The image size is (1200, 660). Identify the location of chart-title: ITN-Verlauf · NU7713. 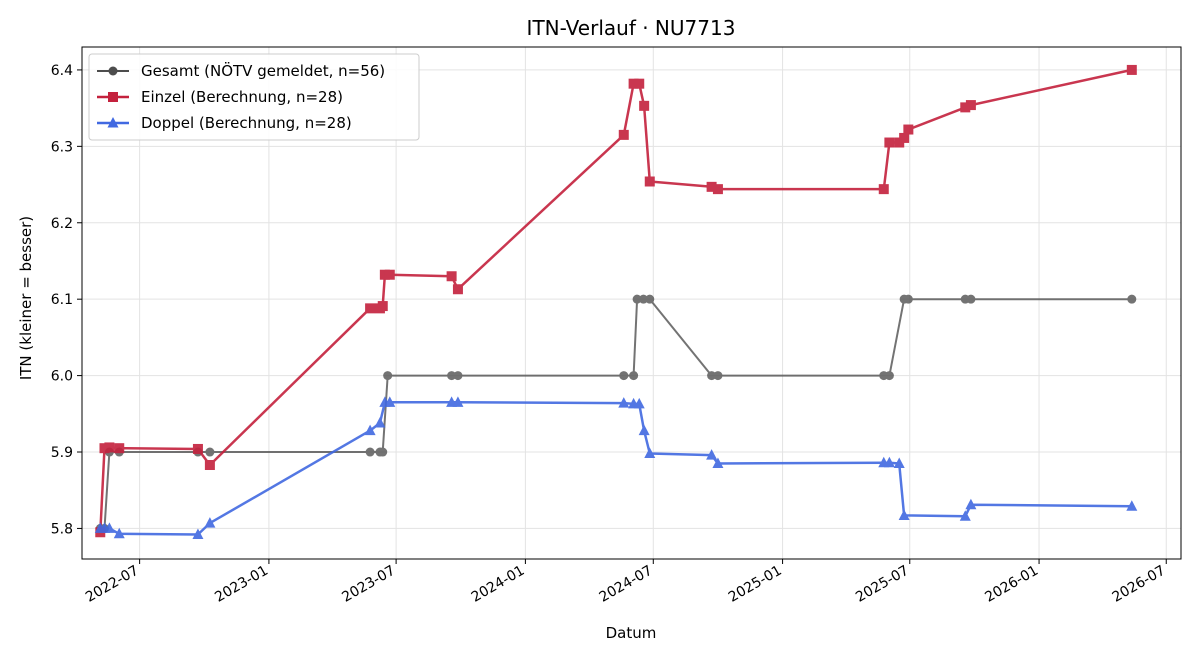
(631, 28).